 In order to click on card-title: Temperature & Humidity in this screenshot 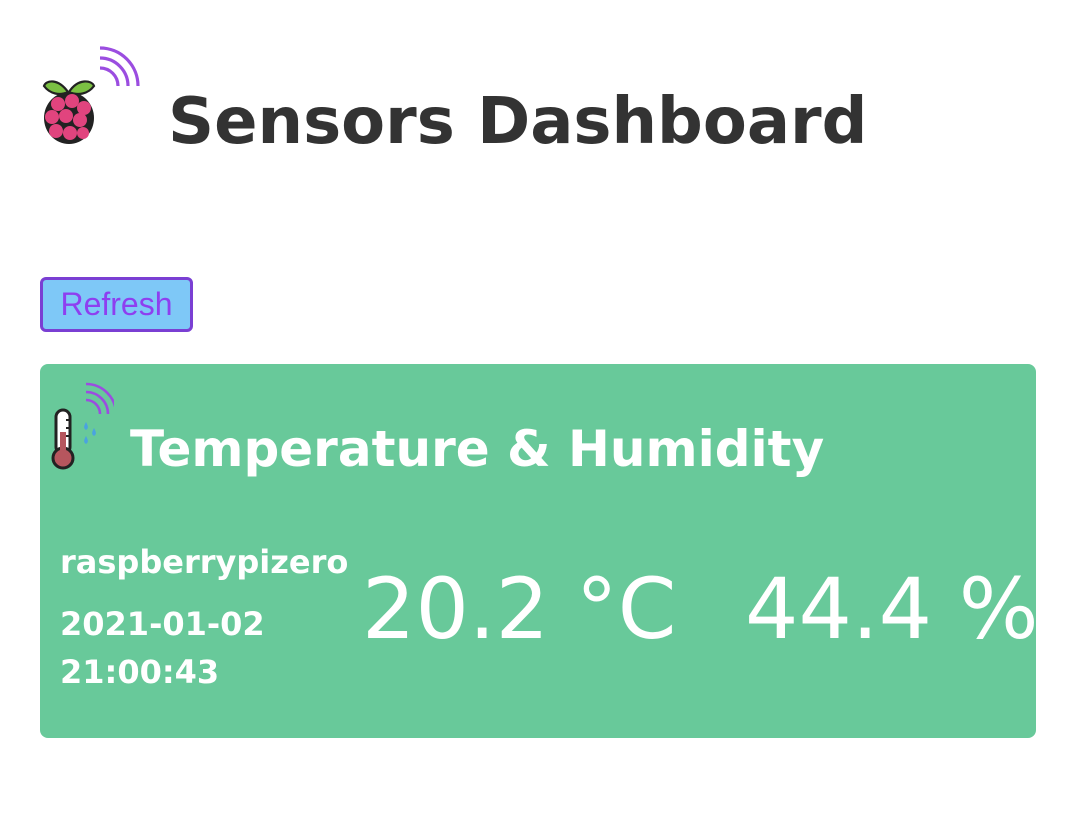, I will do `click(477, 449)`.